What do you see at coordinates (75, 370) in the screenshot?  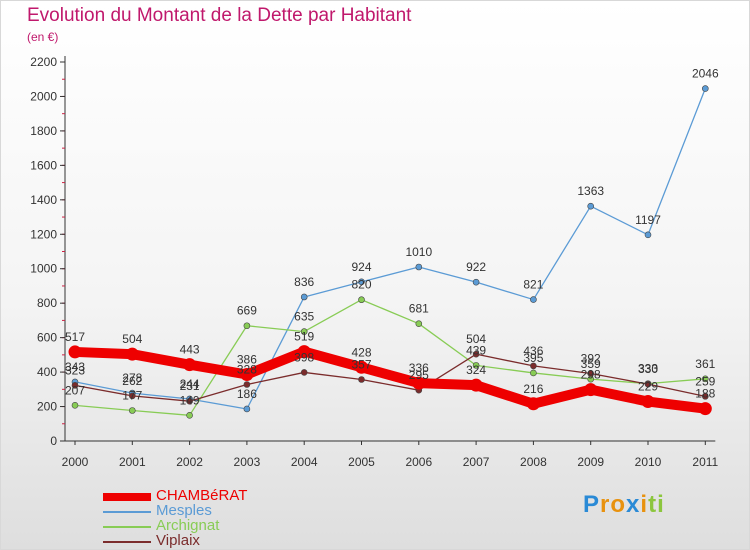 I see `data-label: 323` at bounding box center [75, 370].